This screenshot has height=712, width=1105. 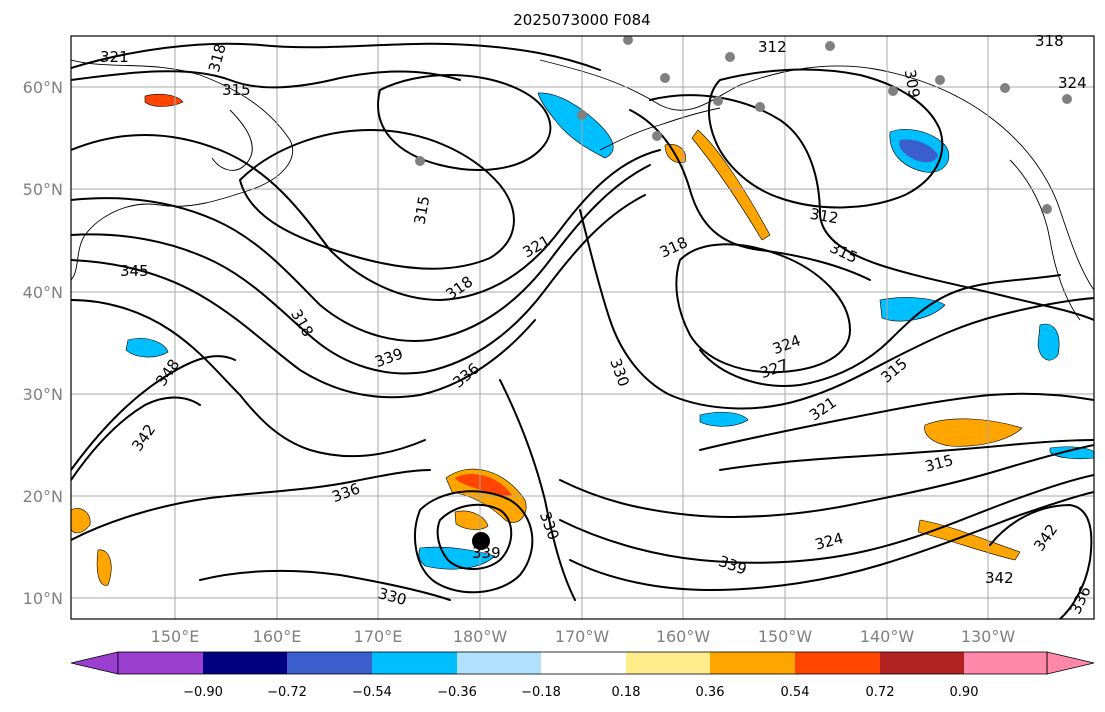 What do you see at coordinates (964, 692) in the screenshot?
I see `colorbar-tick-label: 0.90` at bounding box center [964, 692].